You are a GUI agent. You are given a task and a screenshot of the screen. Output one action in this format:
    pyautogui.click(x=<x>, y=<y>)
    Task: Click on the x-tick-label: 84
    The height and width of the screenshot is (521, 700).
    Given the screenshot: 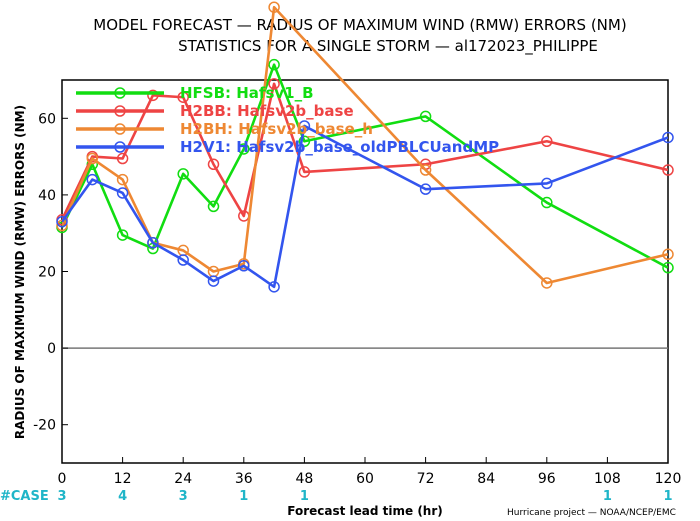 What is the action you would take?
    pyautogui.click(x=486, y=479)
    